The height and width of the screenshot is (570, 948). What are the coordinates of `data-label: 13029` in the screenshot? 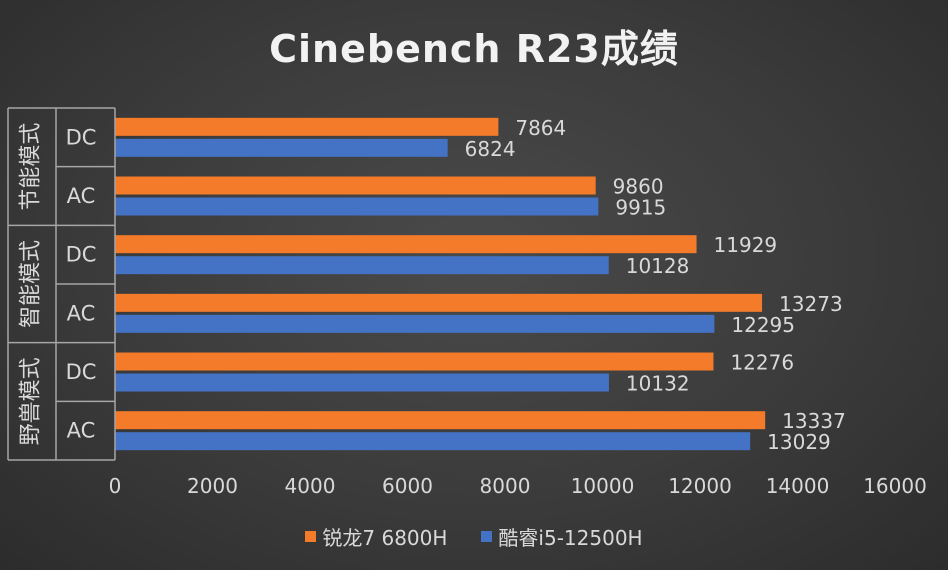 It's located at (799, 442).